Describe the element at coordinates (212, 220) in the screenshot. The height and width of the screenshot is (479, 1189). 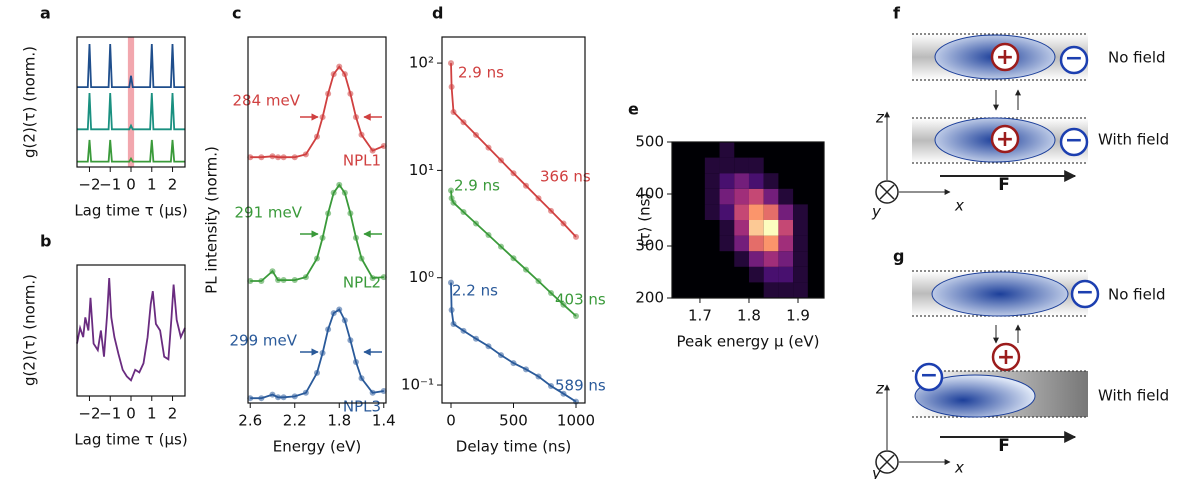
I see `y-axis-label: PL intensity (norm.)` at that location.